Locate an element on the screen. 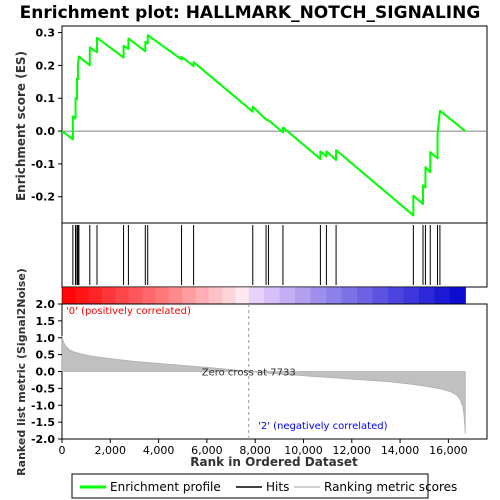 Image resolution: width=500 pixels, height=500 pixels. x-tick-label: 4,000 is located at coordinates (159, 450).